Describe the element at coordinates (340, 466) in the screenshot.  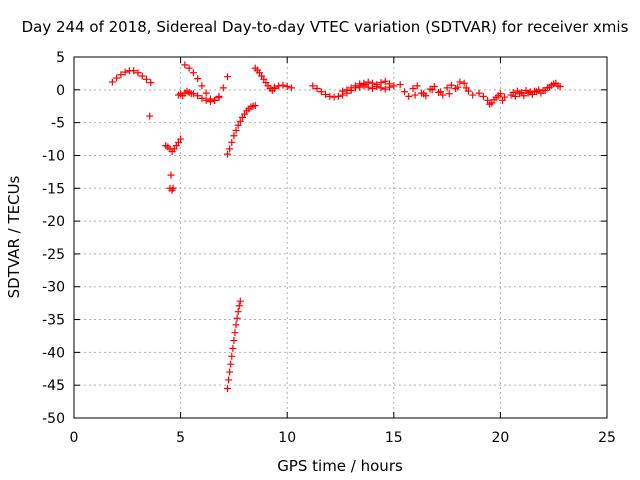
I see `x-axis-label: GPS time / hours` at that location.